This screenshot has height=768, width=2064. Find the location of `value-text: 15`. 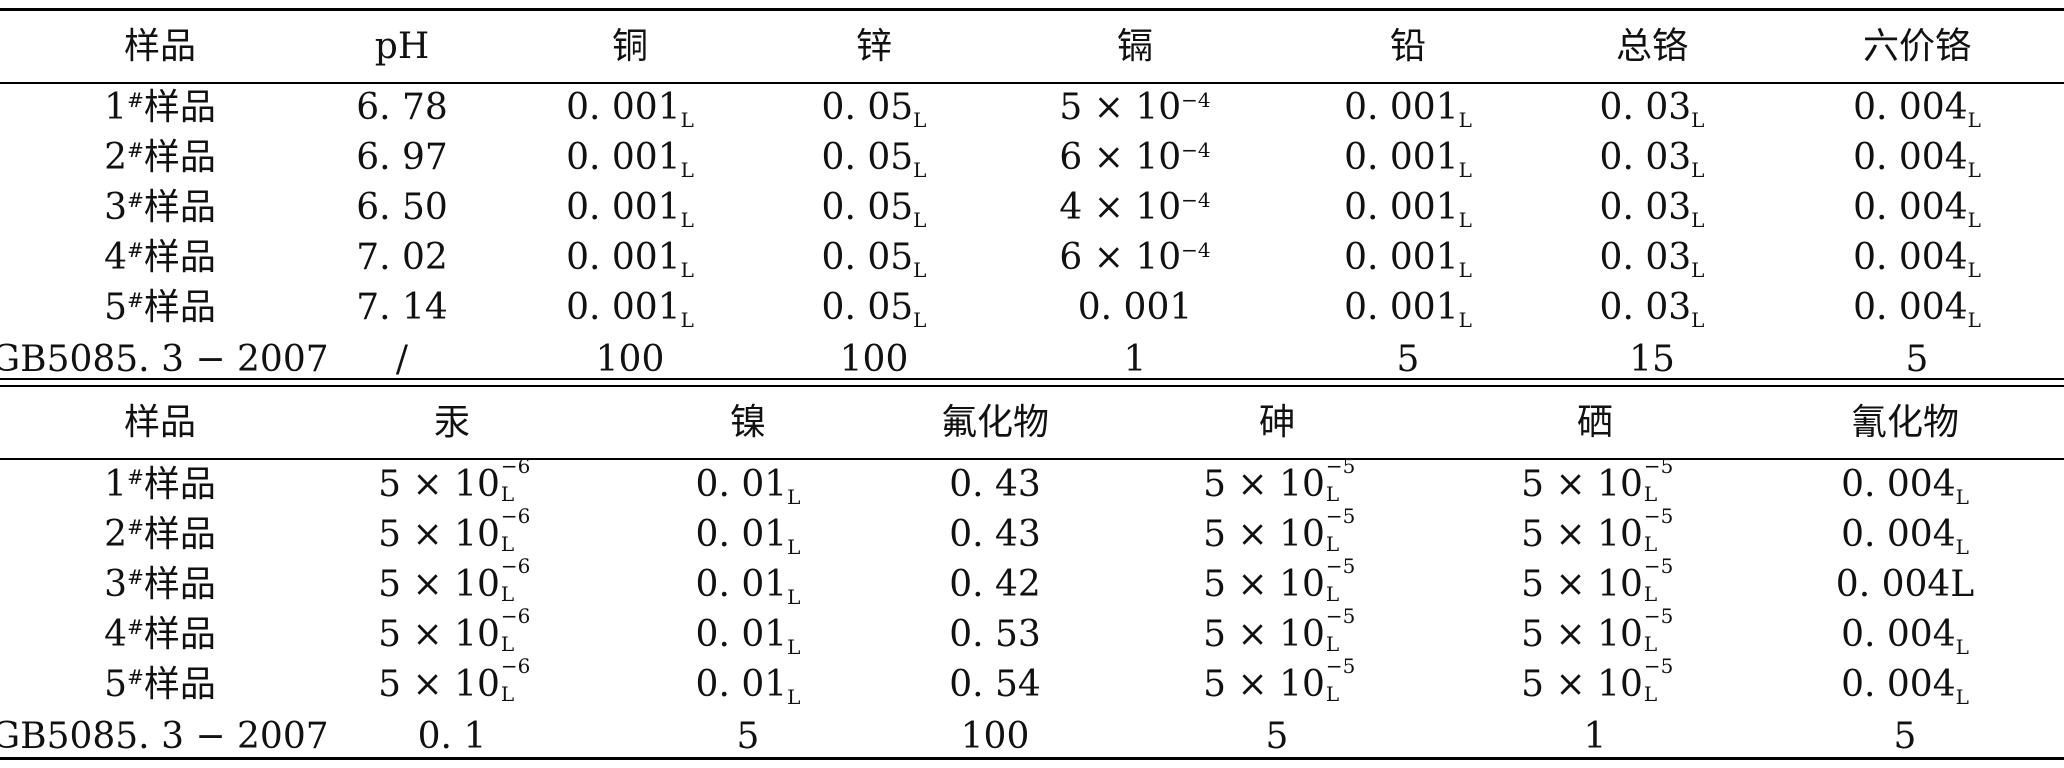

value-text: 15 is located at coordinates (1652, 359).